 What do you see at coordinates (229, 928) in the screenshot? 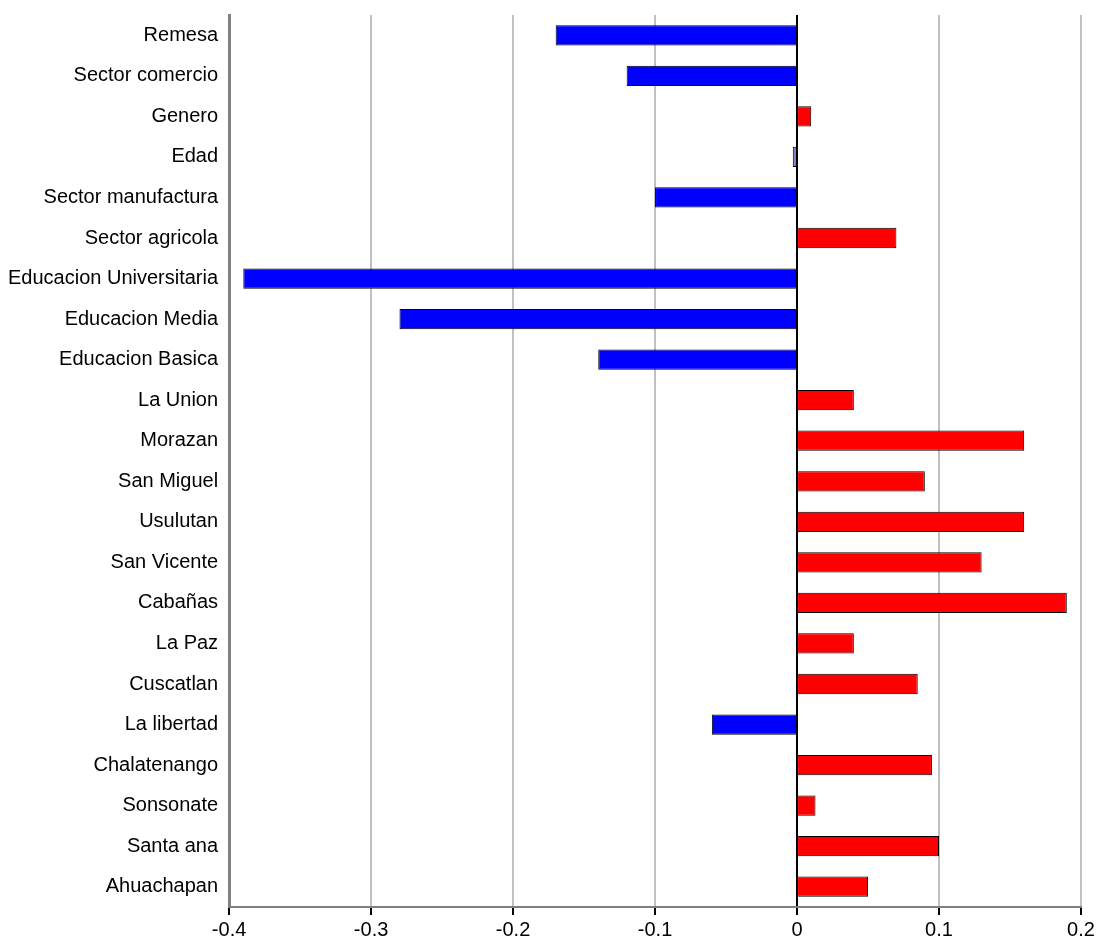
I see `x-tick-label: -0.4` at bounding box center [229, 928].